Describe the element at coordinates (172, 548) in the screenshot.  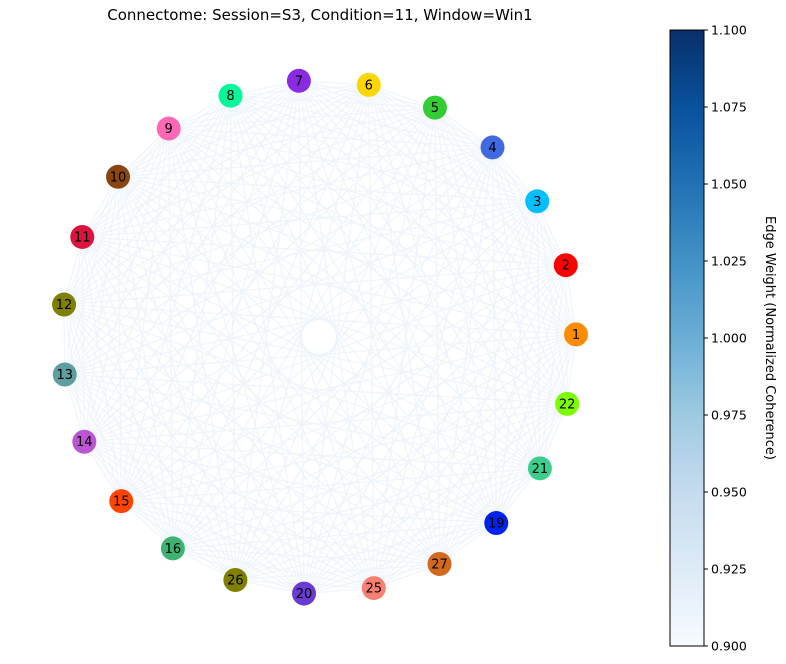
I see `node-16: 16` at that location.